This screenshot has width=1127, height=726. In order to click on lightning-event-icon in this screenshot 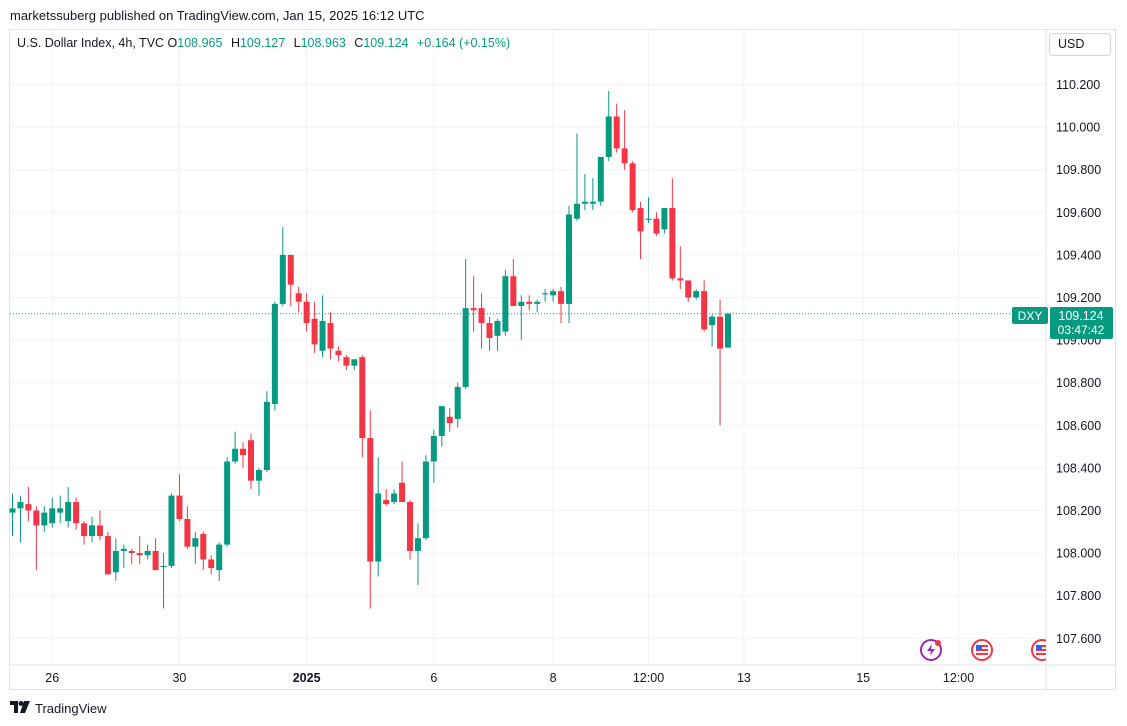, I will do `click(931, 650)`.